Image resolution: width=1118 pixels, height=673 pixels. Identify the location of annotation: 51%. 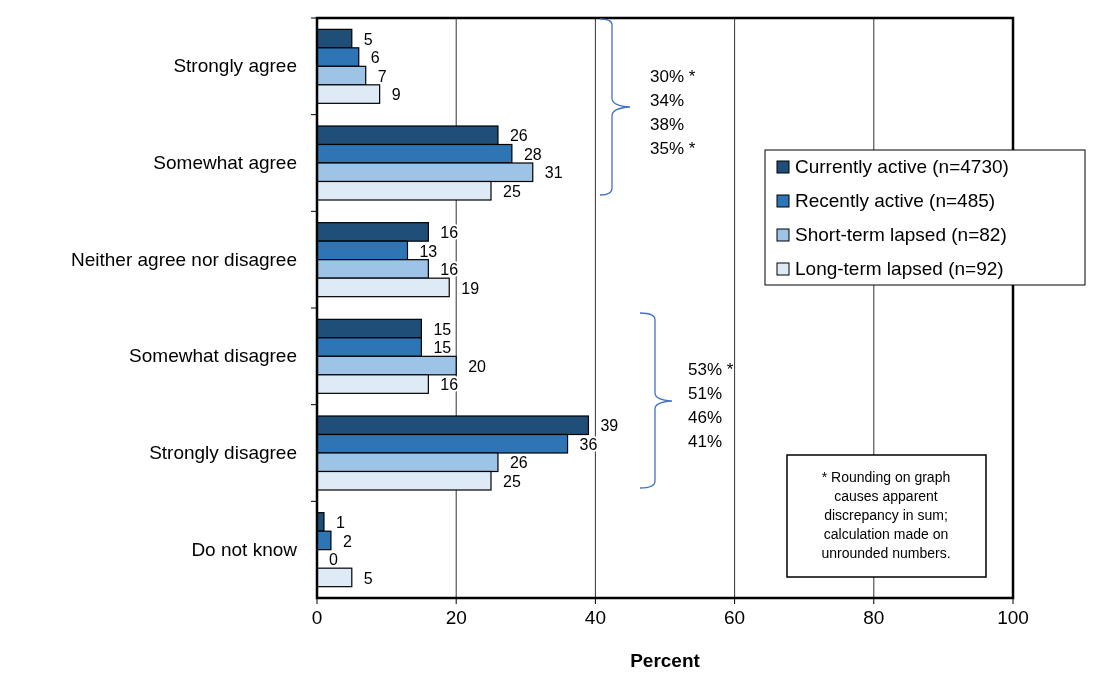
(705, 393).